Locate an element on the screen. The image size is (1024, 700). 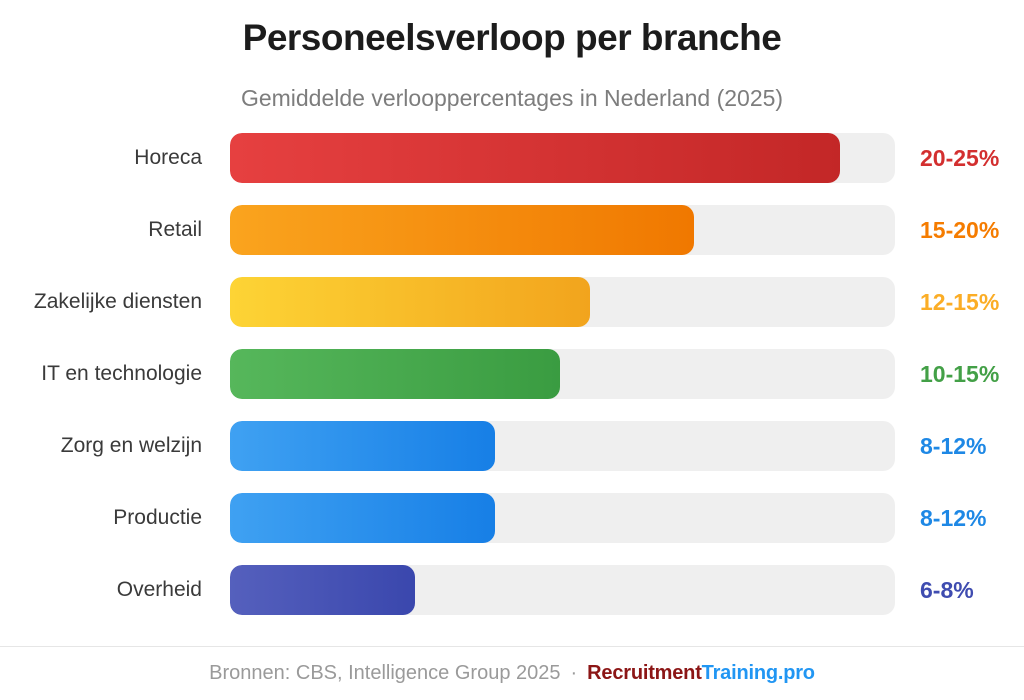
chart-row: IT en technologie 10-15% is located at coordinates (512, 374).